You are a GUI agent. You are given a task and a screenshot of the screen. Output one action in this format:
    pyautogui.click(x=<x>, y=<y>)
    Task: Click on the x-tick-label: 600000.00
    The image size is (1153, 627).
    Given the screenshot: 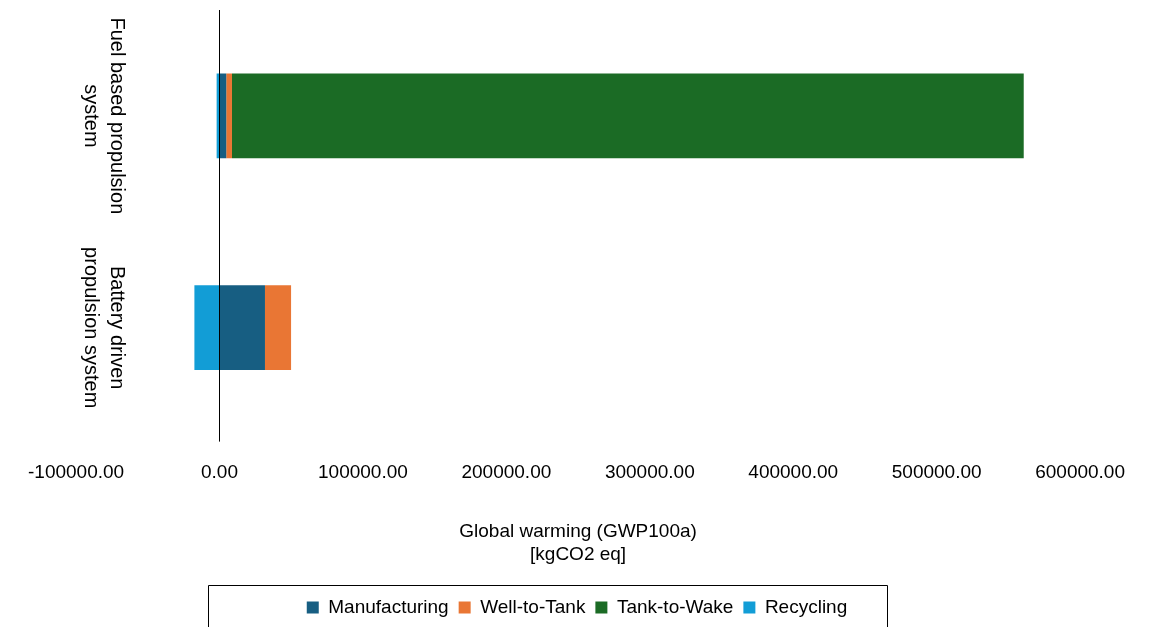 What is the action you would take?
    pyautogui.click(x=1080, y=472)
    